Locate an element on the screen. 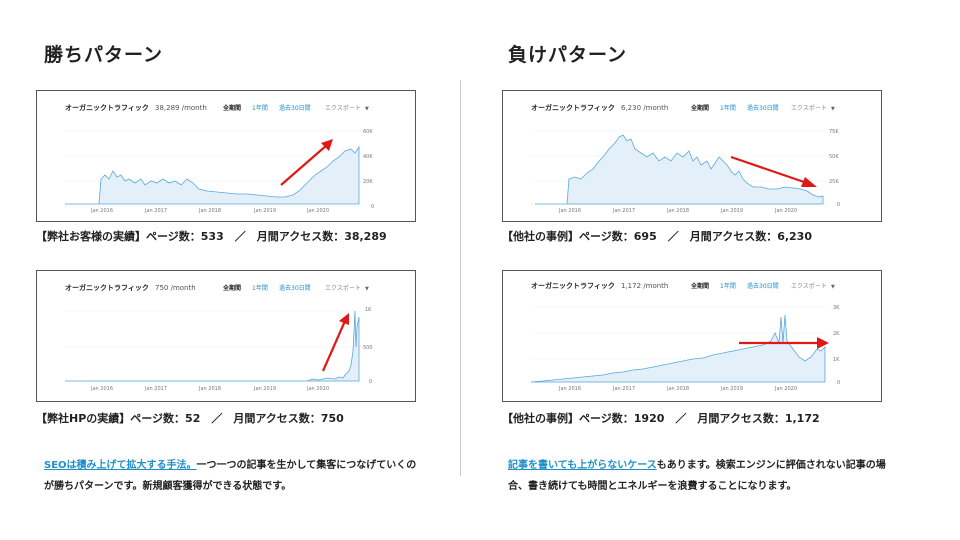  chart-caption: 【弊社お客様の実績】ページ数：533 ／ 月間アクセス数：38,289 is located at coordinates (211, 236).